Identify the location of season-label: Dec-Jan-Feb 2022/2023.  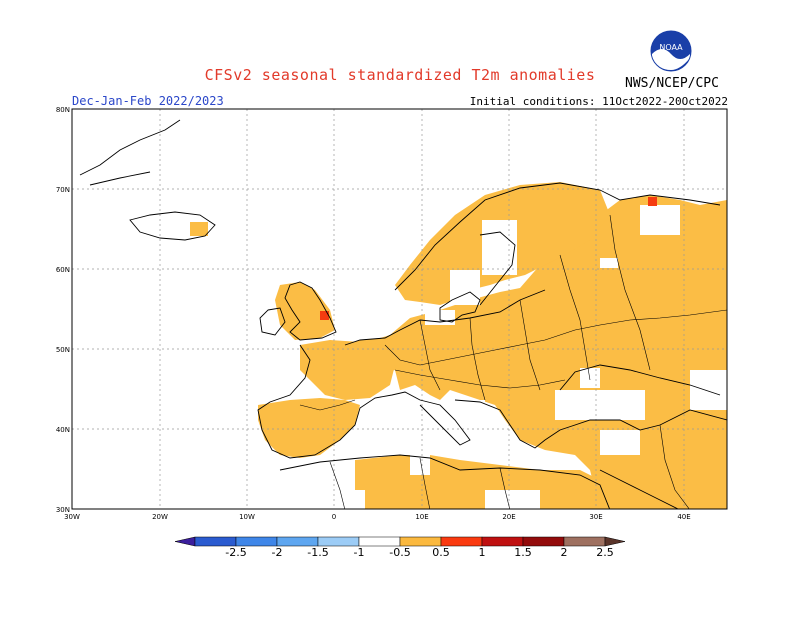
(148, 101).